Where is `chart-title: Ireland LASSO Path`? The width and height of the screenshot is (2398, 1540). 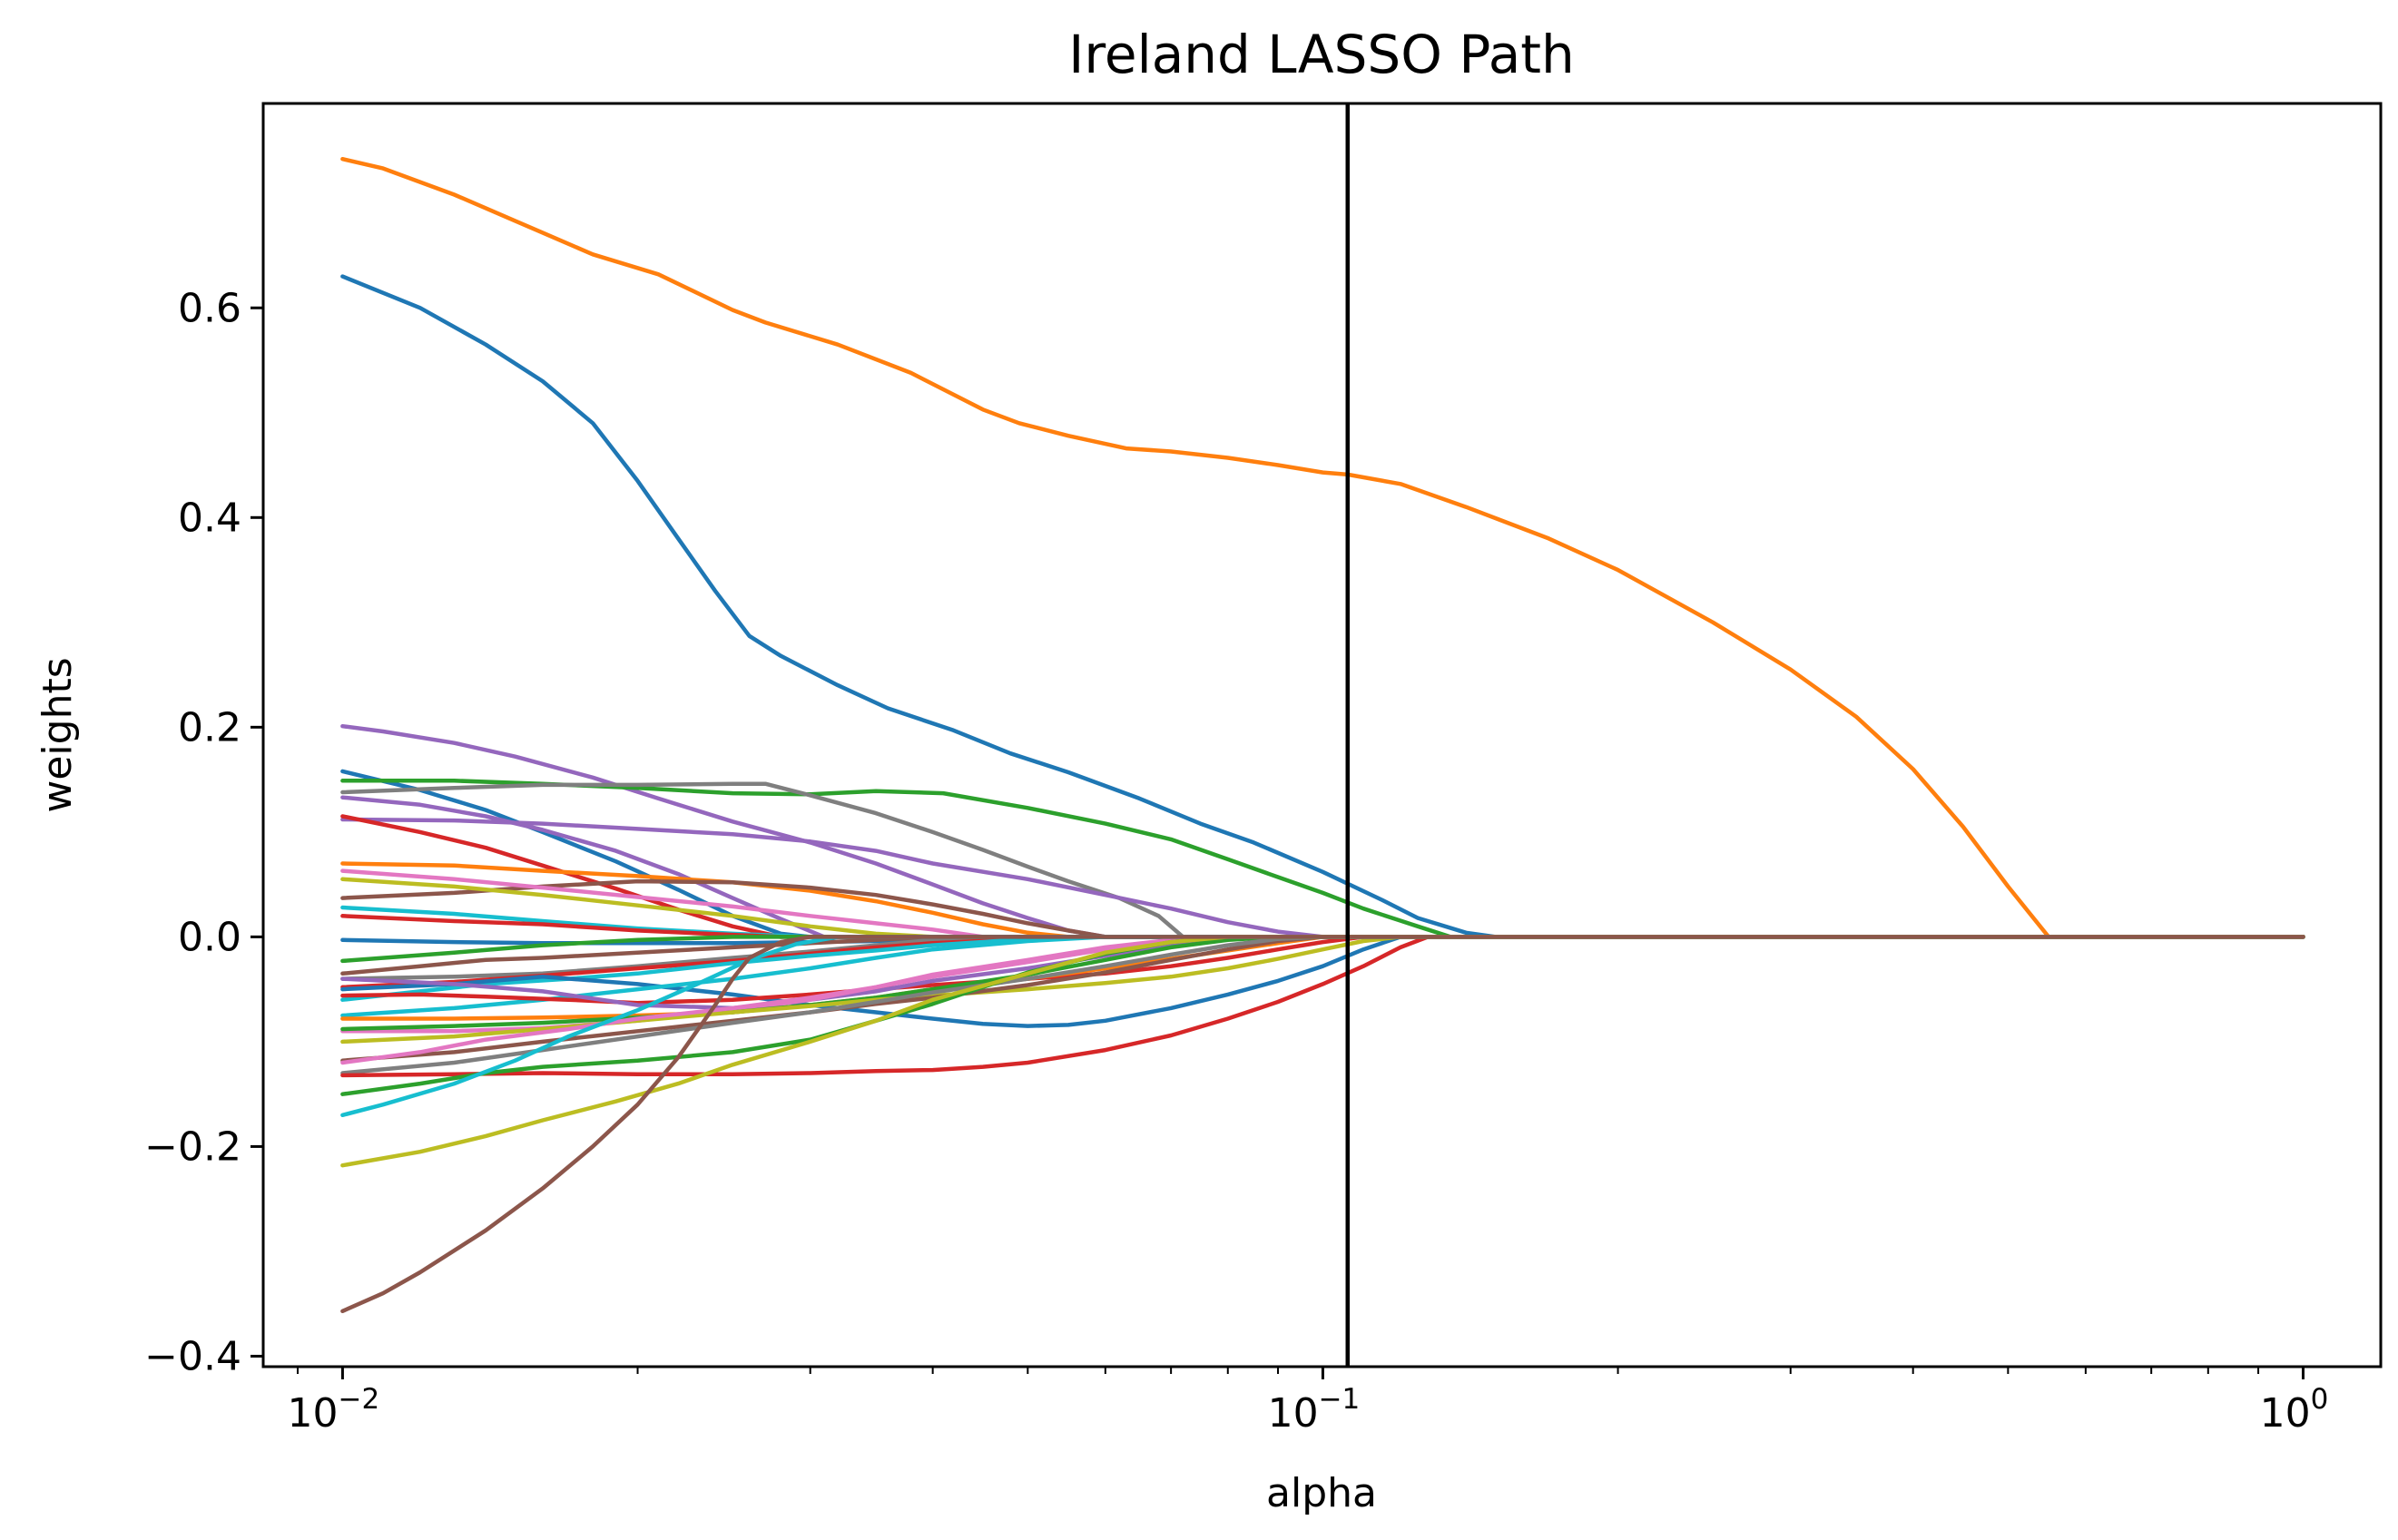
chart-title: Ireland LASSO Path is located at coordinates (1321, 54).